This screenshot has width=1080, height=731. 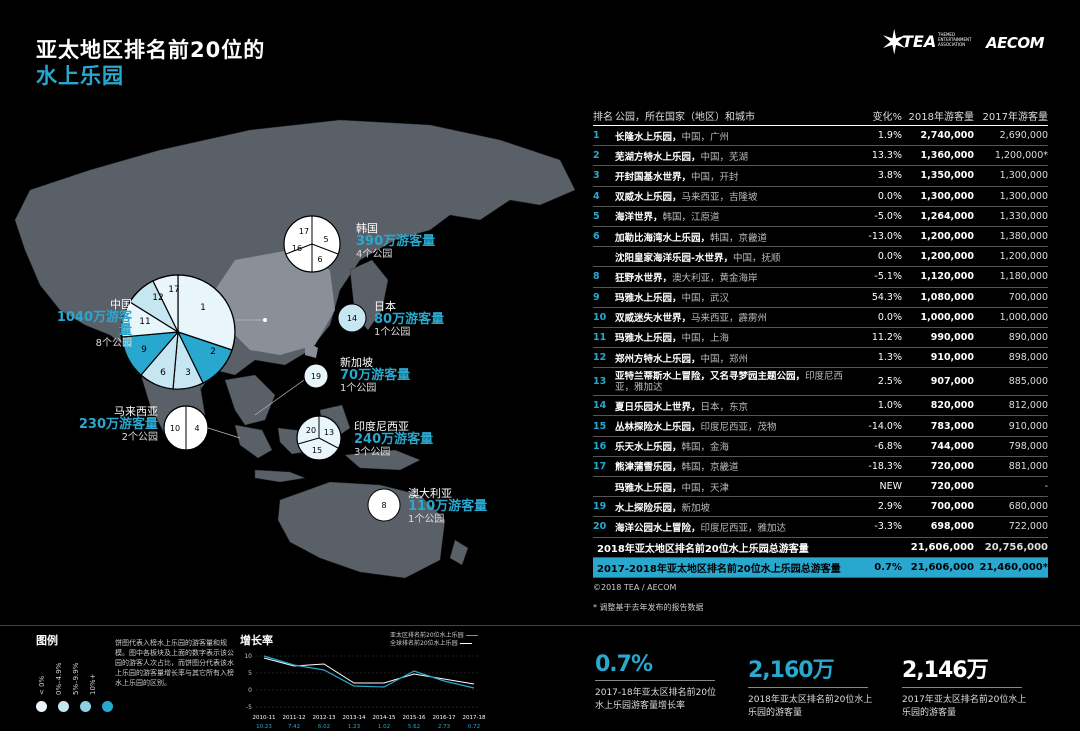 What do you see at coordinates (324, 727) in the screenshot?
I see `growth-value-label: 6.02` at bounding box center [324, 727].